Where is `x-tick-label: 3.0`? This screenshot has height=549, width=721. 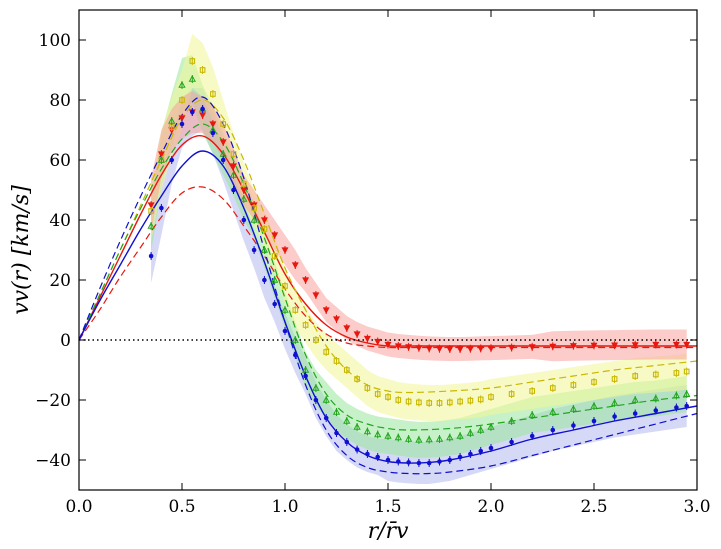
x-tick-label: 3.0 is located at coordinates (696, 507).